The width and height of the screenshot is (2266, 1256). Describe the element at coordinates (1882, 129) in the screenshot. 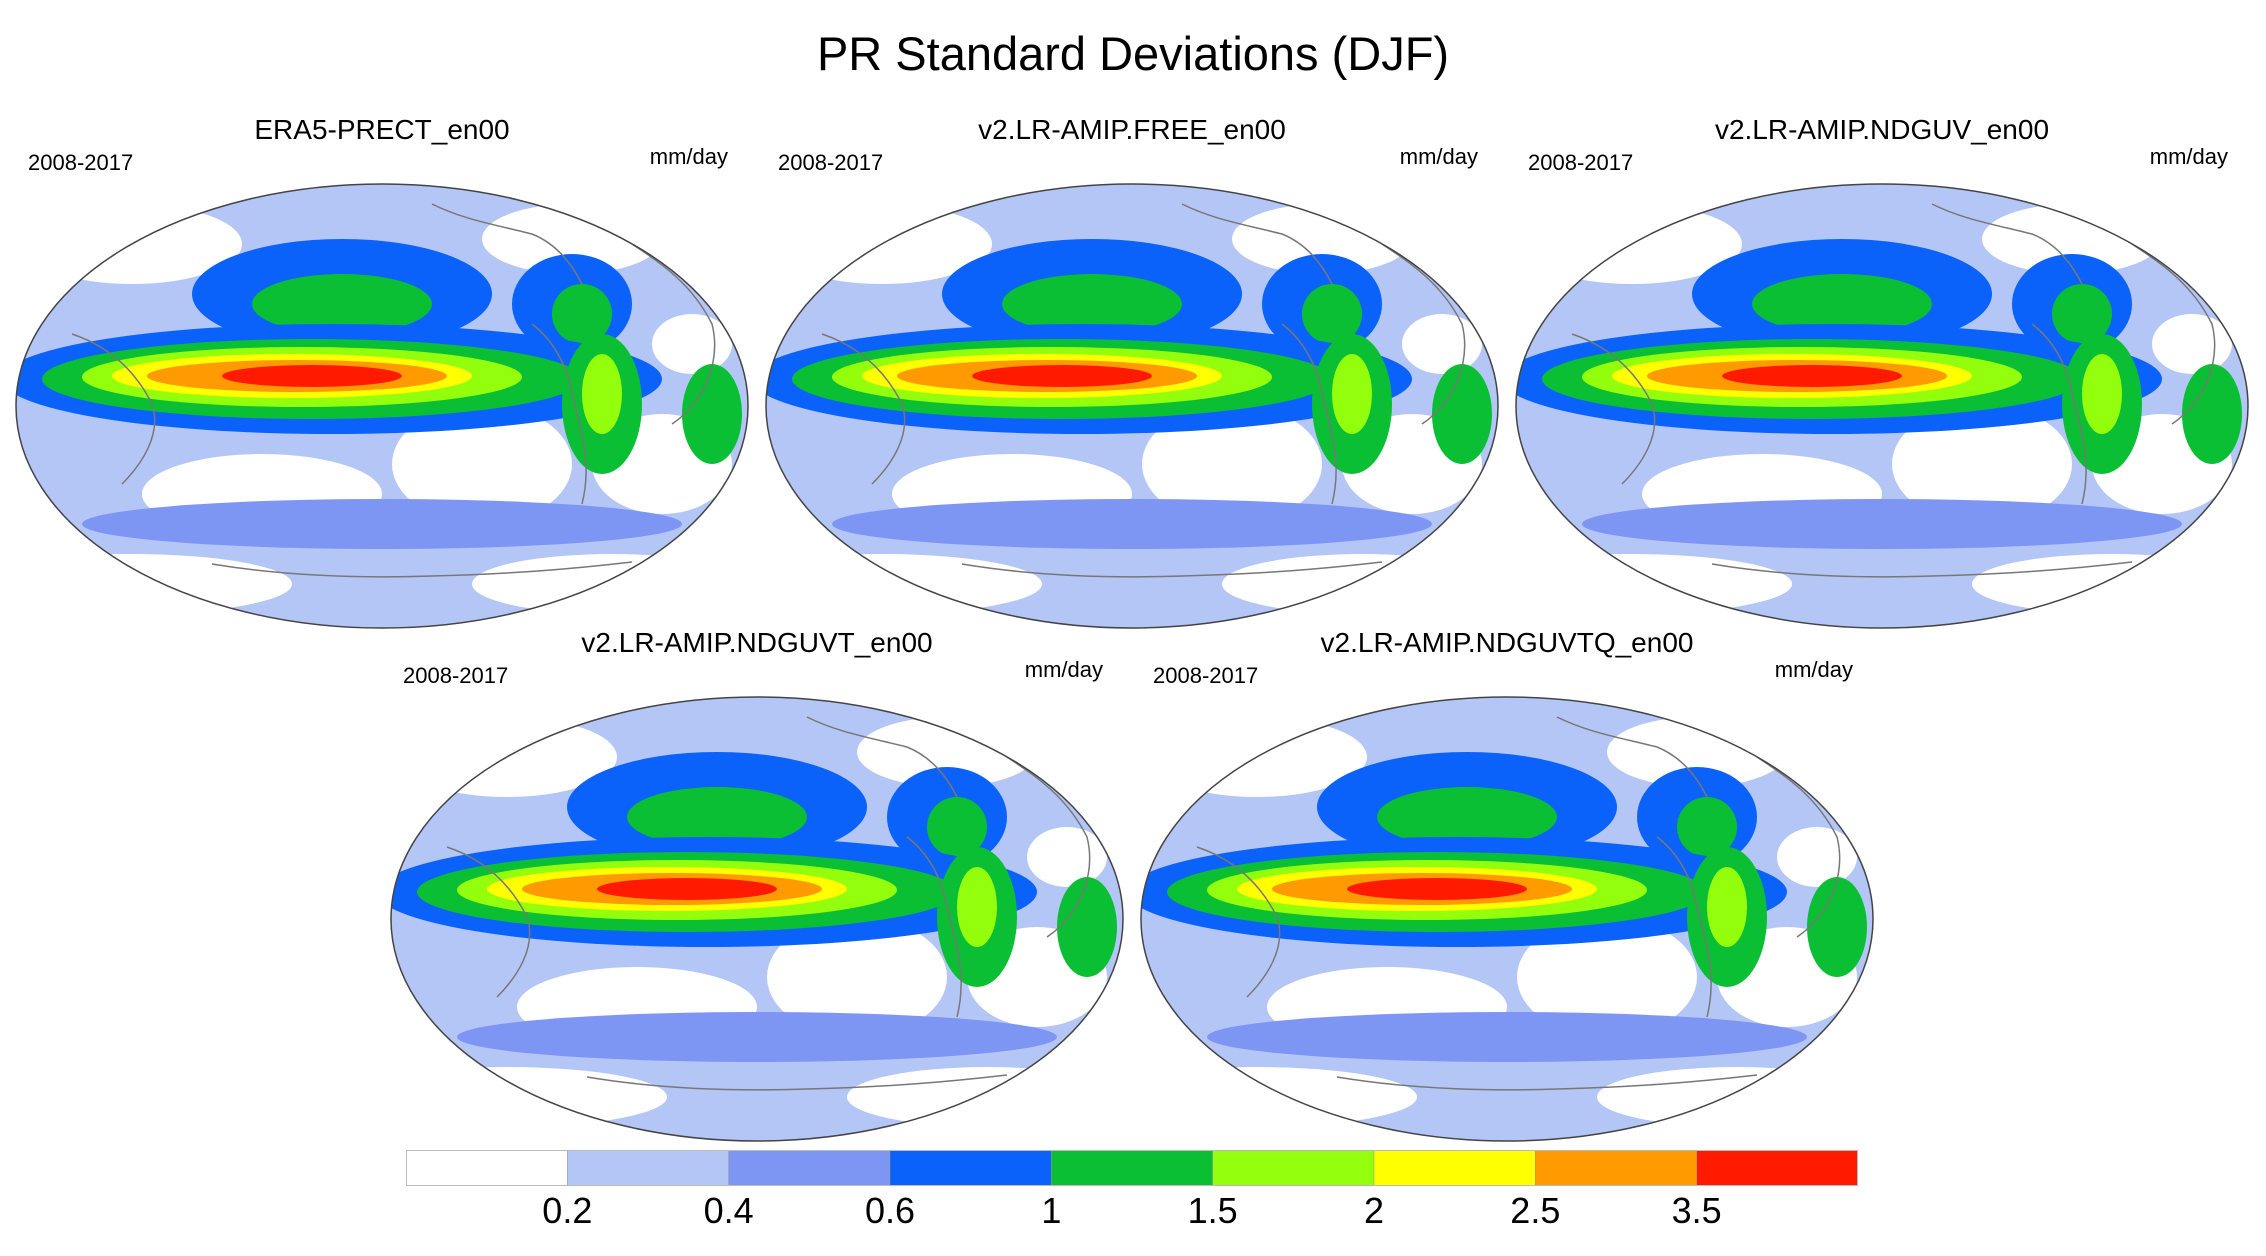

I see `panel-title: v2.LR-AMIP.NDGUV_en00` at that location.